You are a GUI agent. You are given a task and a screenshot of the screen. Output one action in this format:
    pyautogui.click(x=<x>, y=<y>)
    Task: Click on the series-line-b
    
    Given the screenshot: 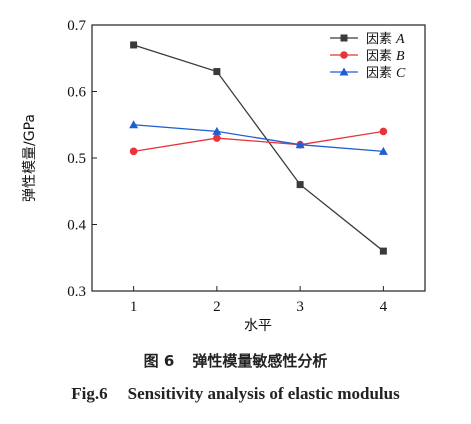 What is the action you would take?
    pyautogui.click(x=258, y=141)
    